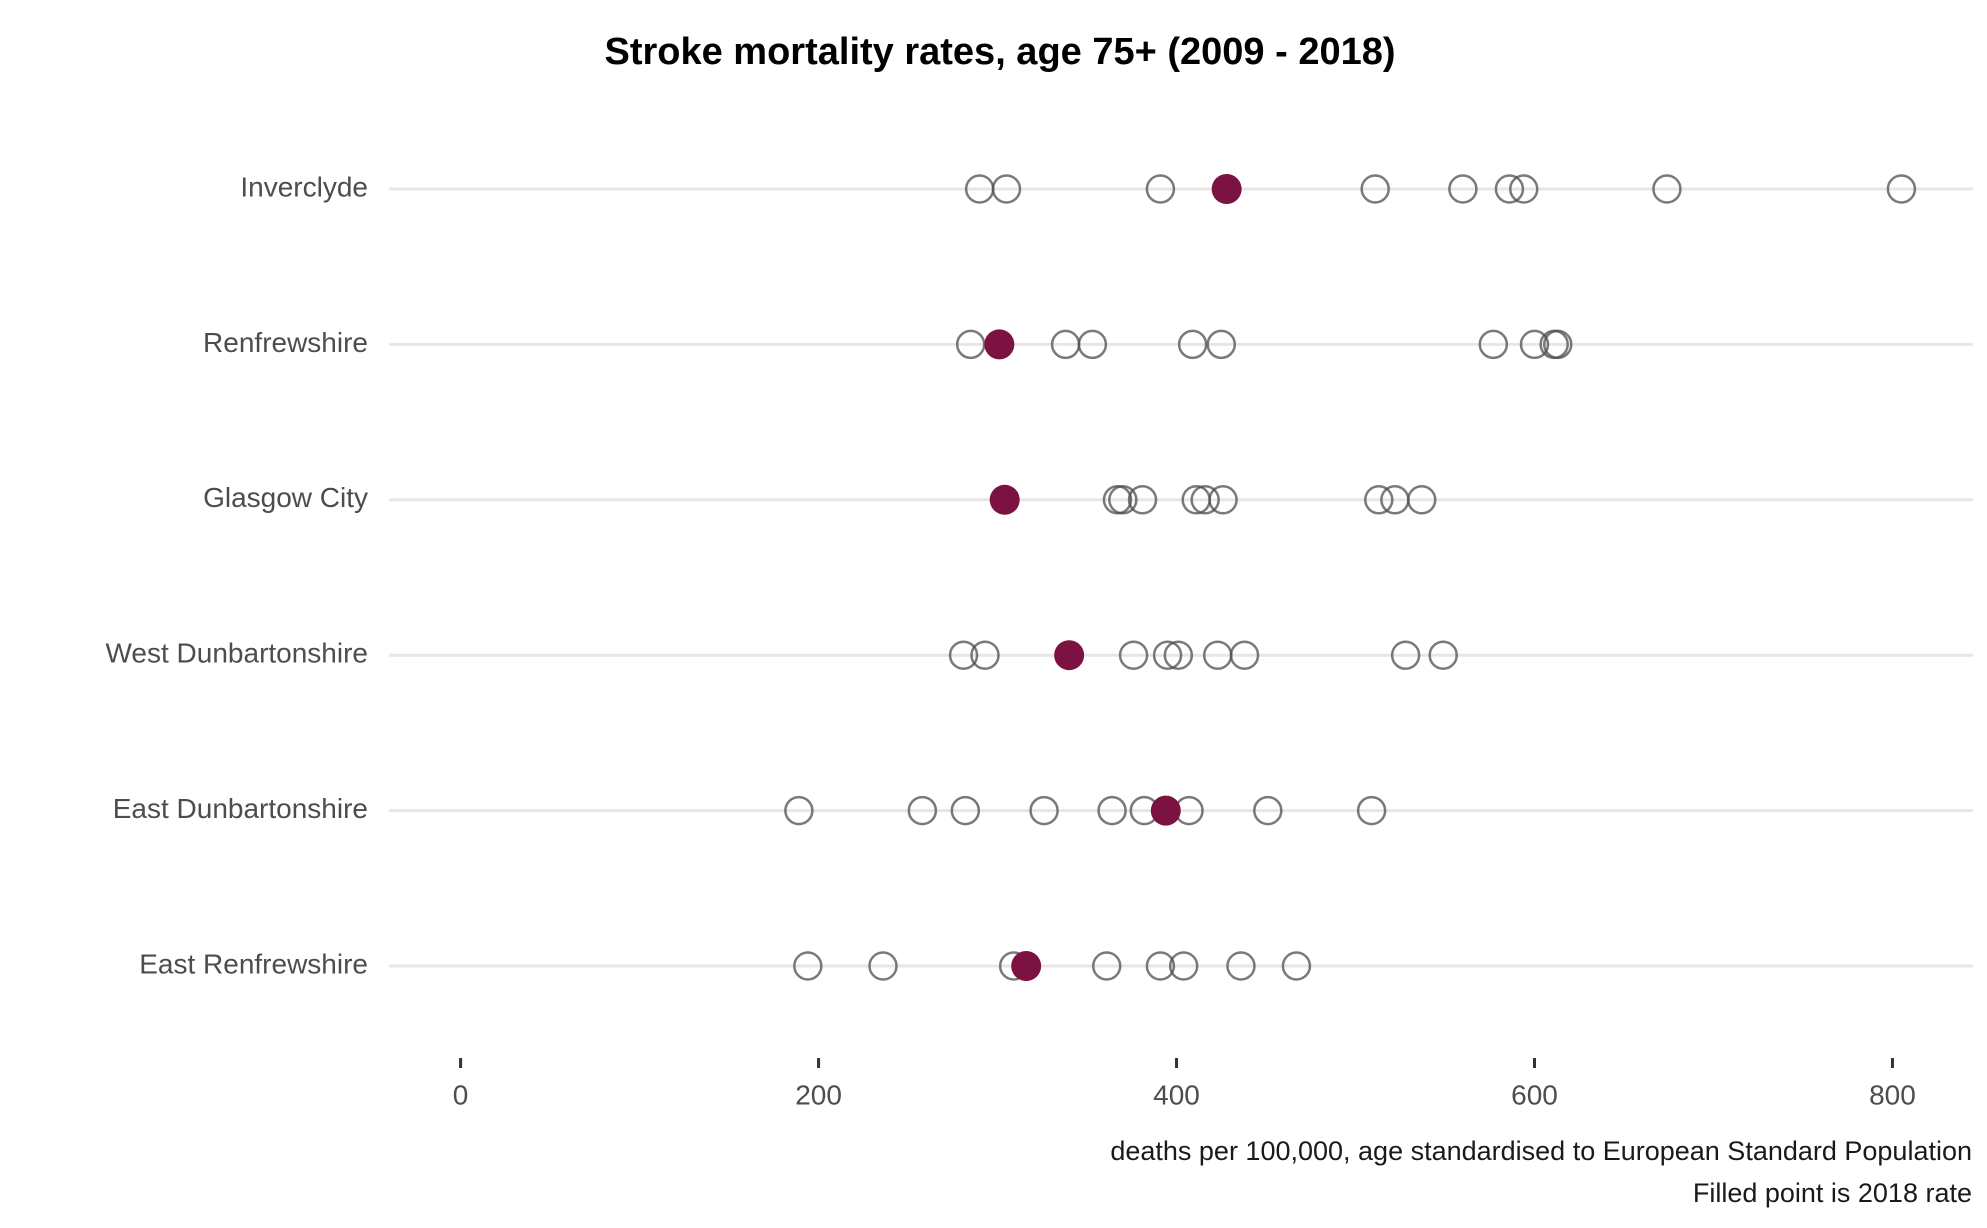 The height and width of the screenshot is (1228, 1987). What do you see at coordinates (240, 808) in the screenshot?
I see `y-tick-label: East Dunbartonshire` at bounding box center [240, 808].